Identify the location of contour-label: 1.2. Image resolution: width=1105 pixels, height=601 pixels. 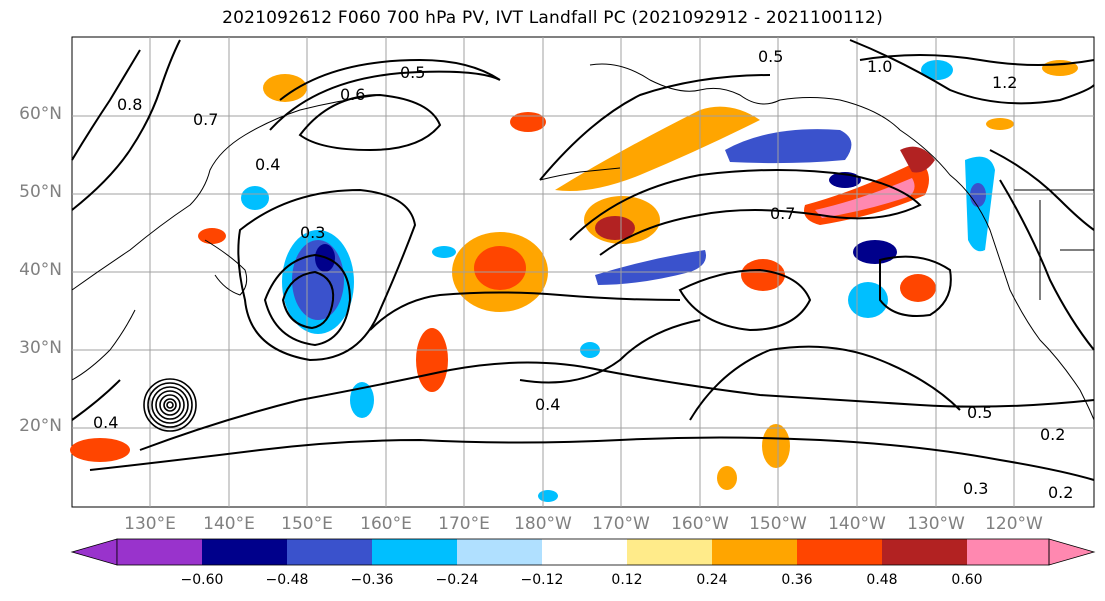
(1004, 82).